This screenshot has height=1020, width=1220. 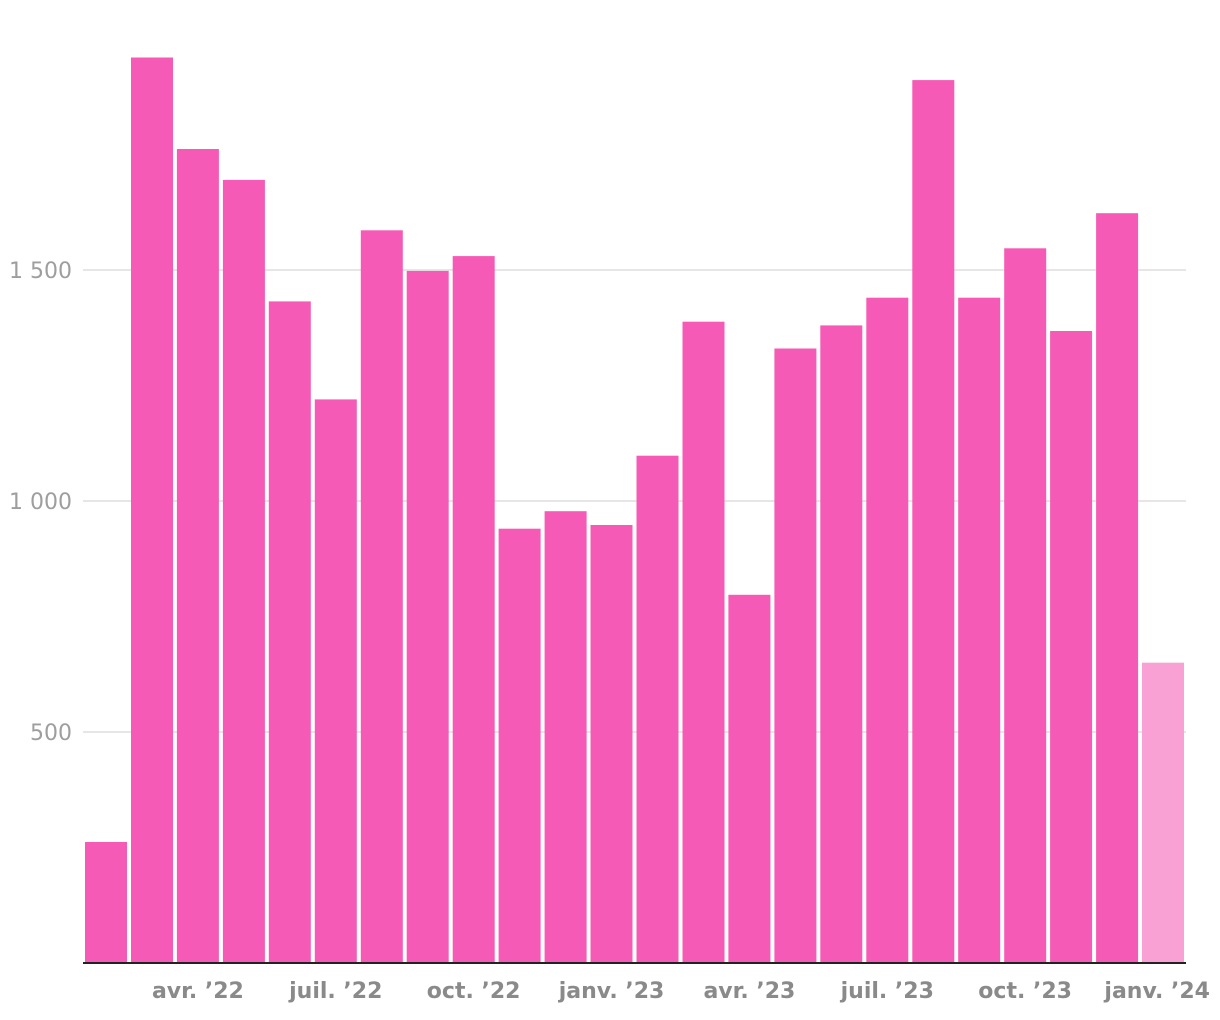 I want to click on x-tick-label: janv. ’24, so click(x=1156, y=991).